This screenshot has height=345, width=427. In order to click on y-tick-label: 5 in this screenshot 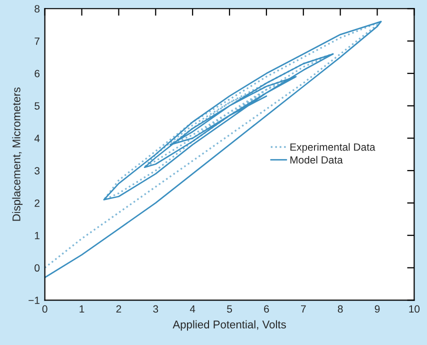, I will do `click(37, 106)`.